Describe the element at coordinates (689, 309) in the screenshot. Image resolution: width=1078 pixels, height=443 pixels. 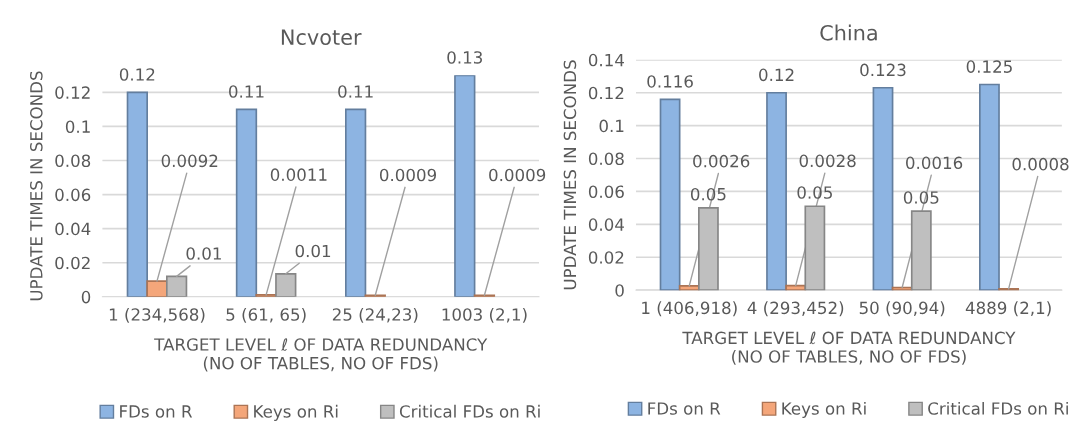
I see `x-tick-label: 1 (406,918)` at that location.